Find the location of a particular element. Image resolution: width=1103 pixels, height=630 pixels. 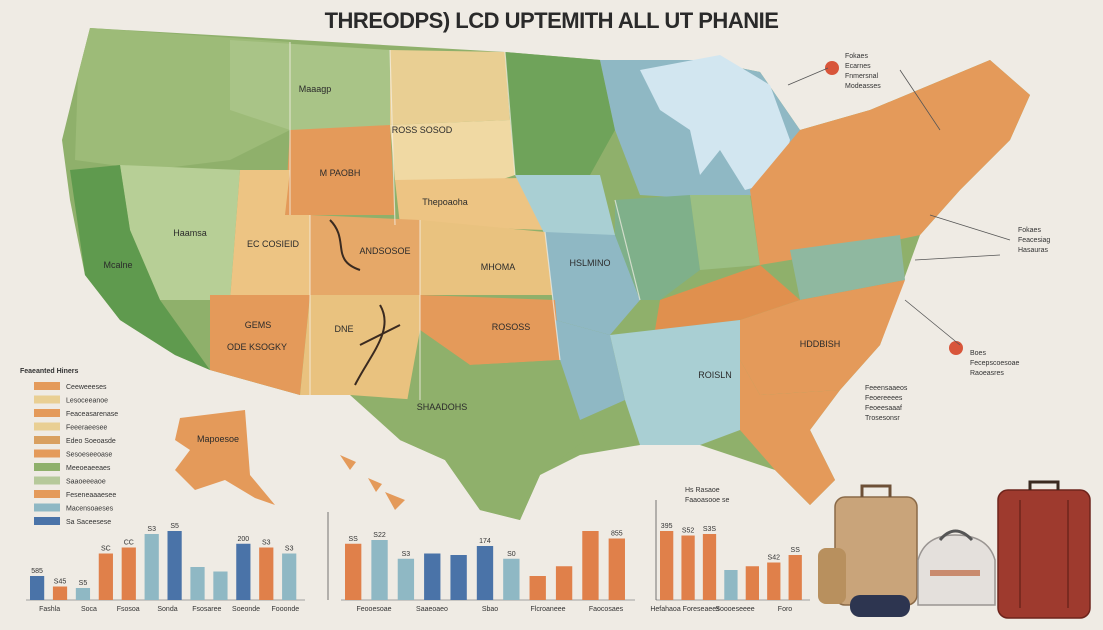

legend-label: Feeeraeesee is located at coordinates (86, 428).